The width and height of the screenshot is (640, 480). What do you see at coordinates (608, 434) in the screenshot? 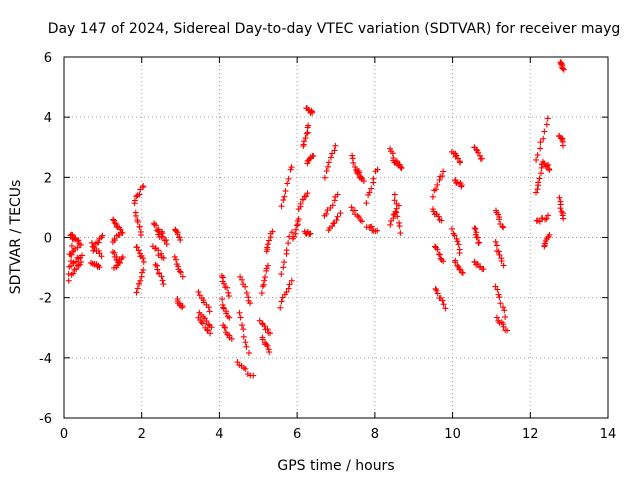
I see `x-tick-label: 14` at bounding box center [608, 434].